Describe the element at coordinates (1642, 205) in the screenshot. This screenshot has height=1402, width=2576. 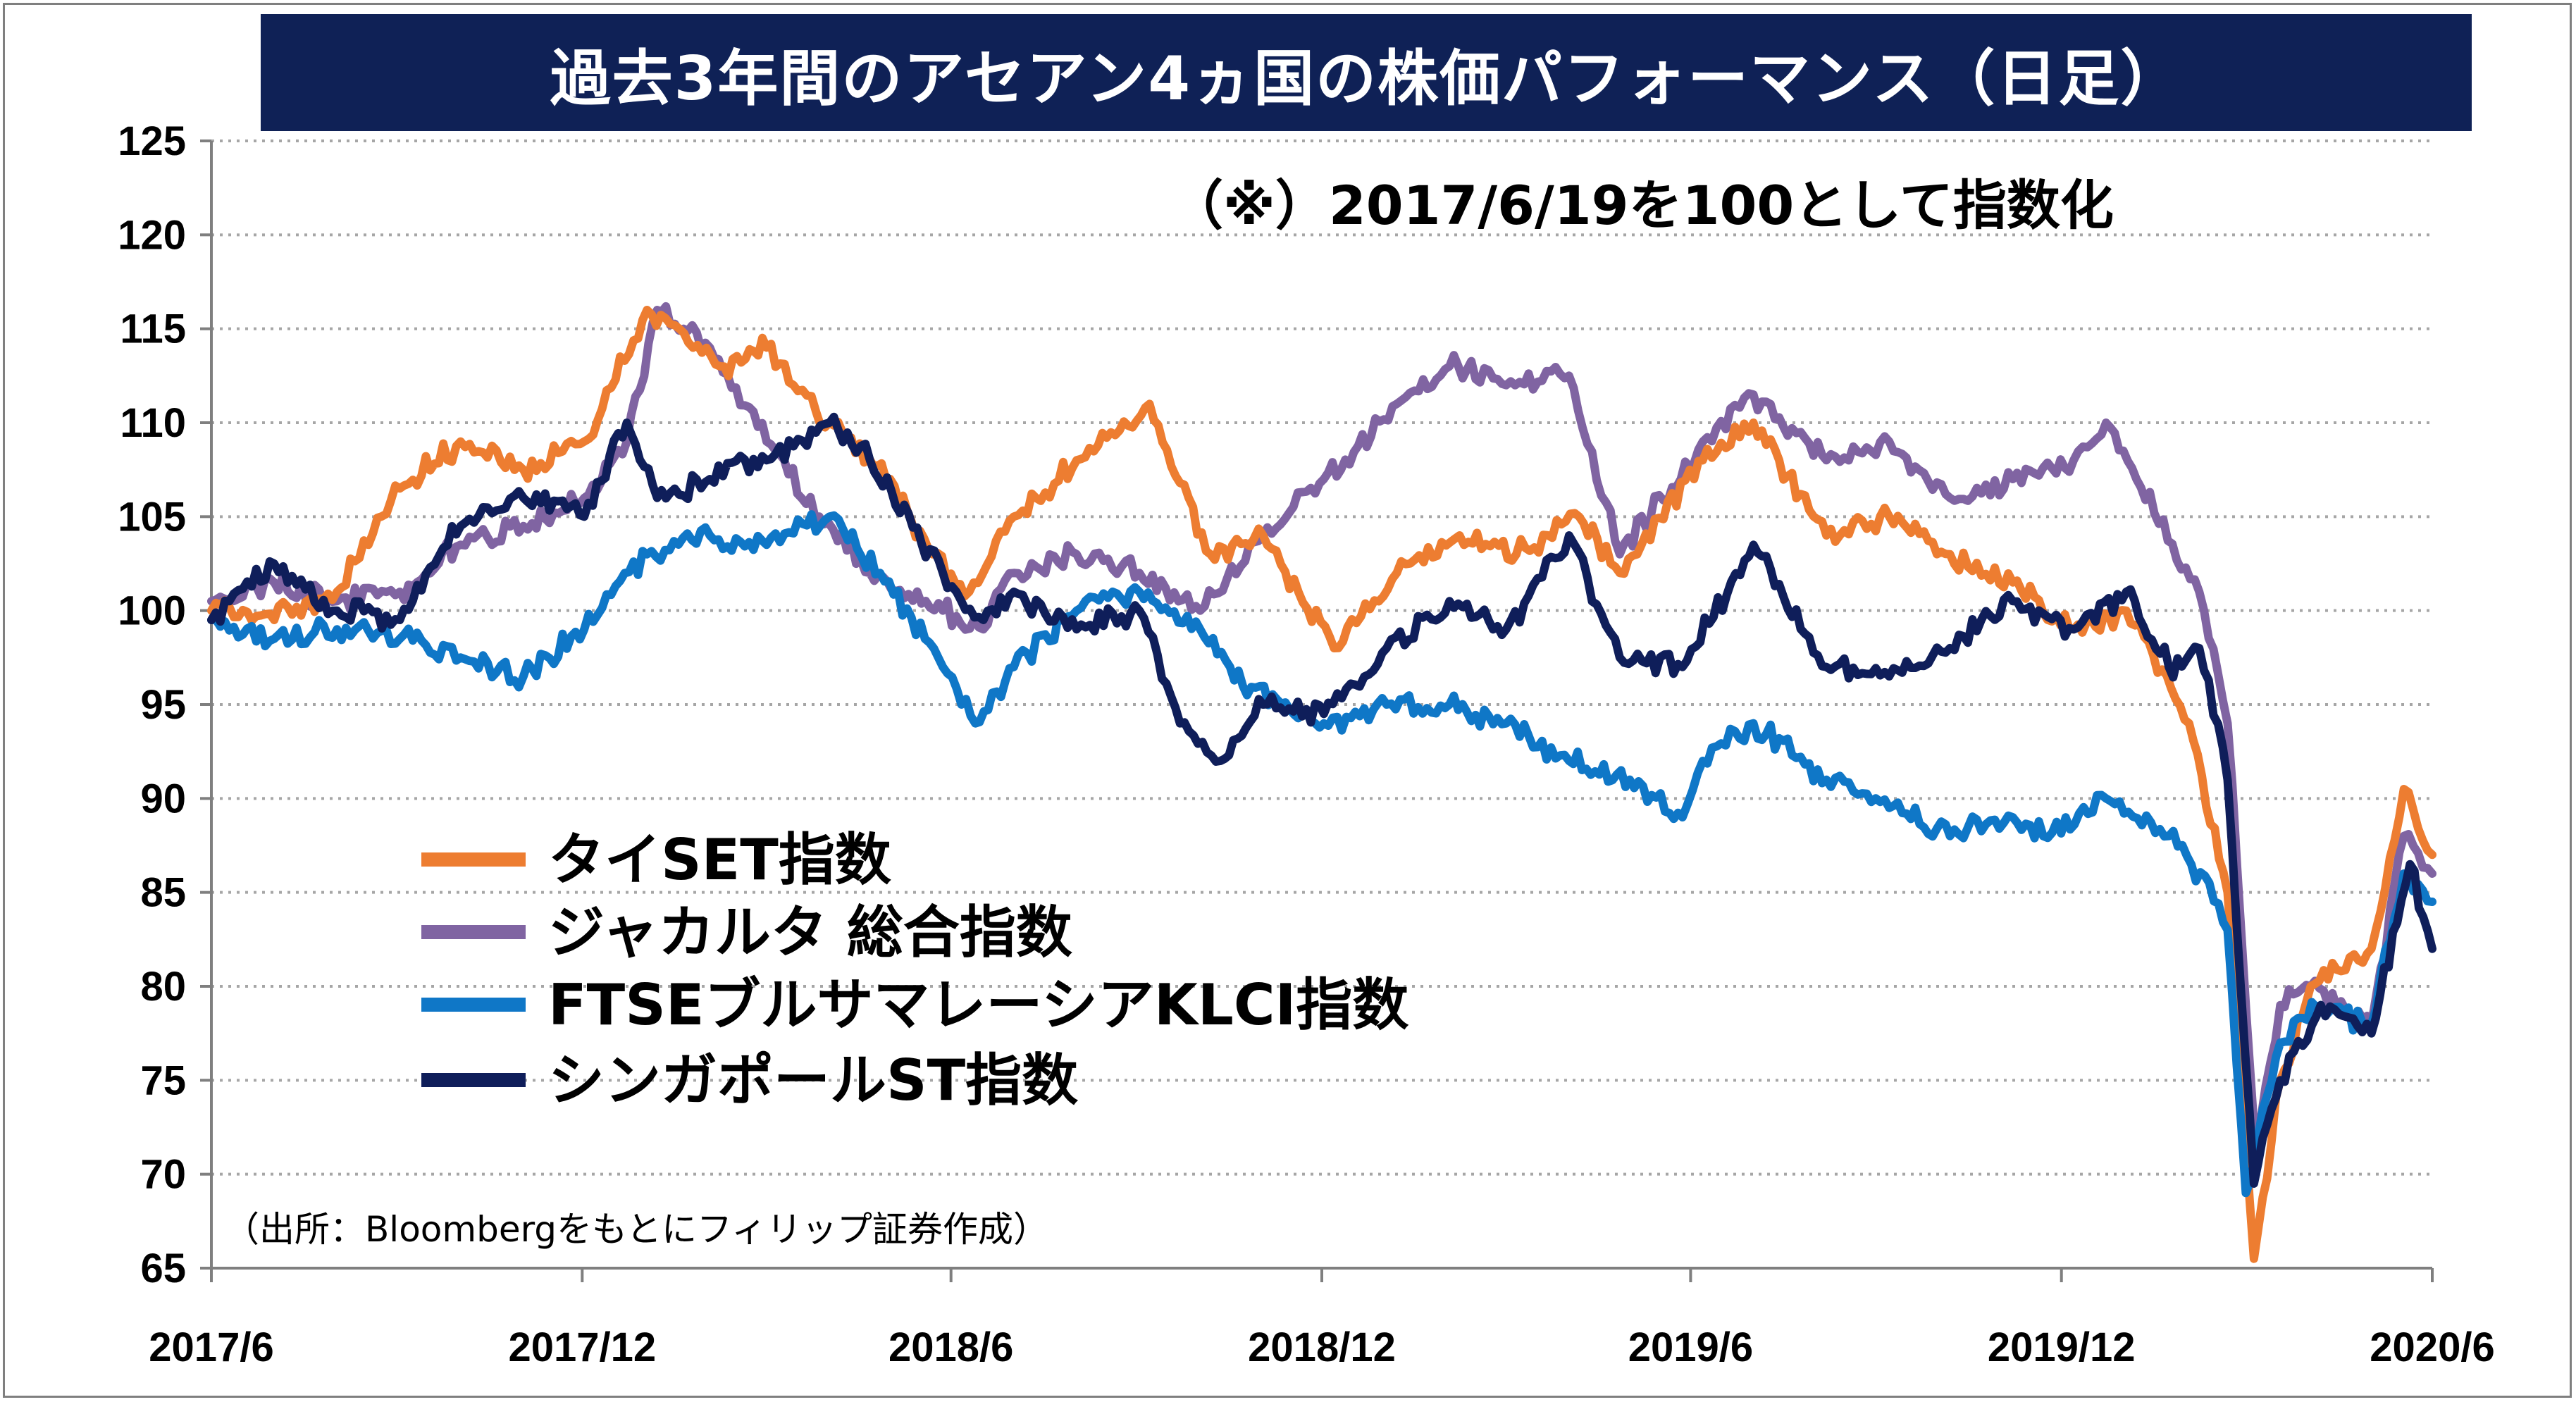
I see `index-note: （※）2017/6/19を100として指数化` at that location.